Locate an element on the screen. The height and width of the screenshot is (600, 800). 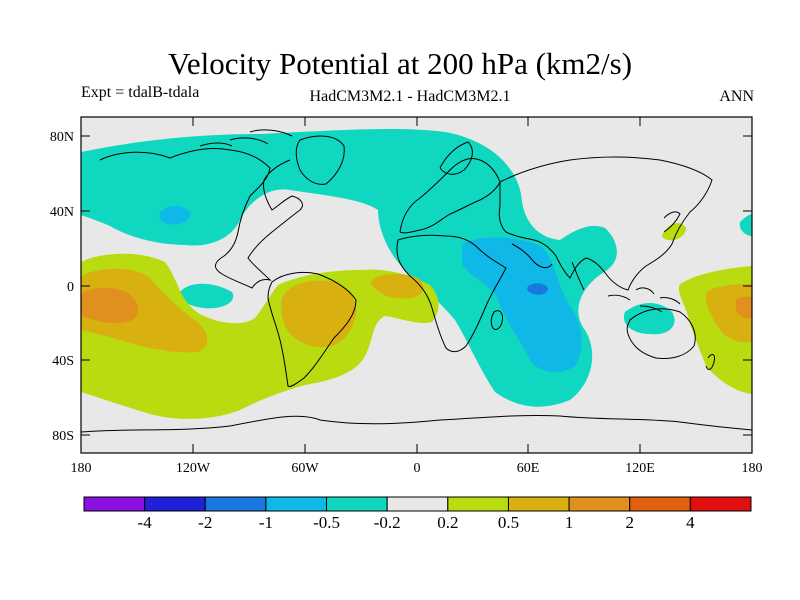
coast-arctic-islands is located at coordinates (246, 138).